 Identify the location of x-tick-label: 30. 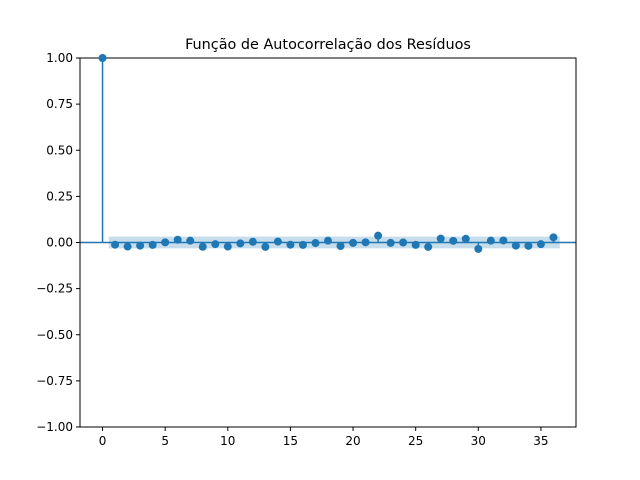
(478, 441).